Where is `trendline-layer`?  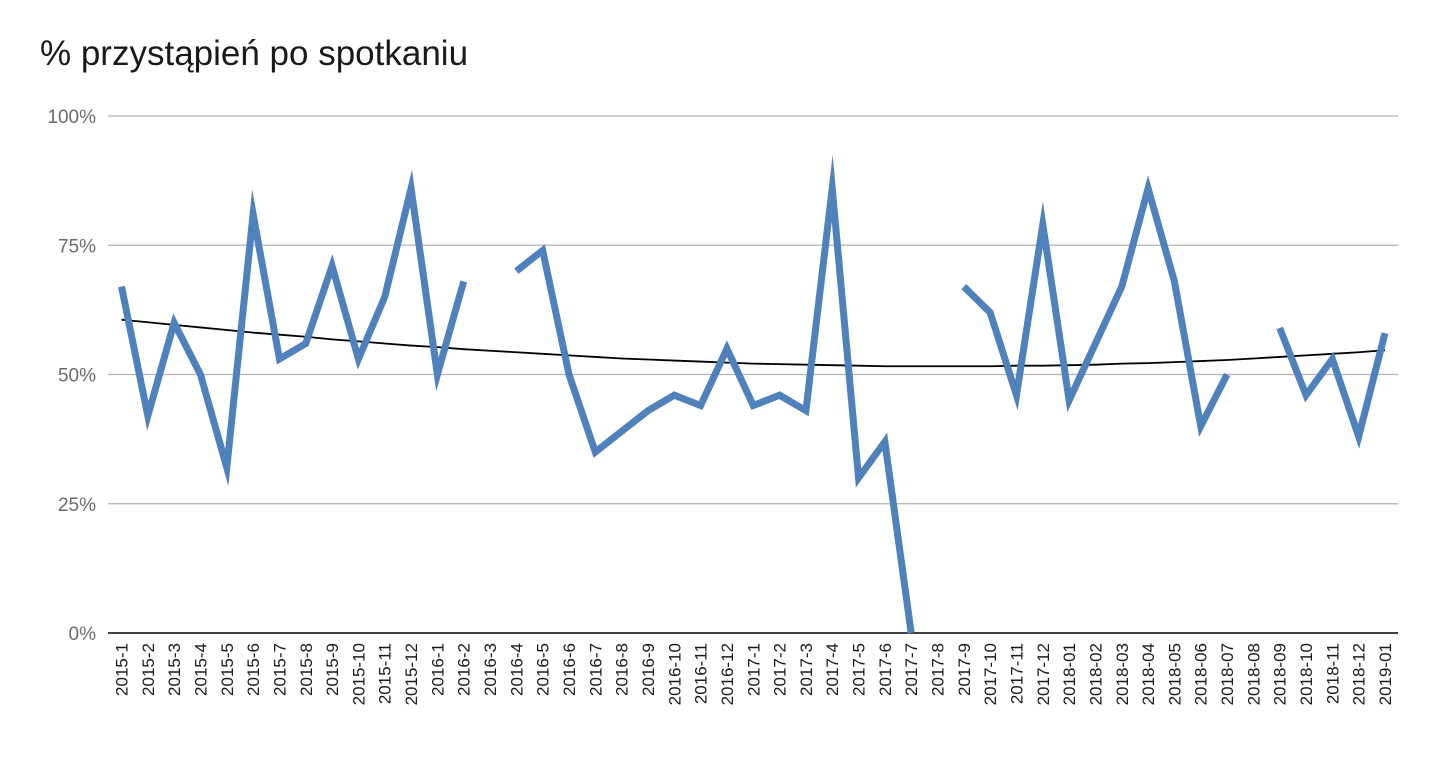 trendline-layer is located at coordinates (753, 343).